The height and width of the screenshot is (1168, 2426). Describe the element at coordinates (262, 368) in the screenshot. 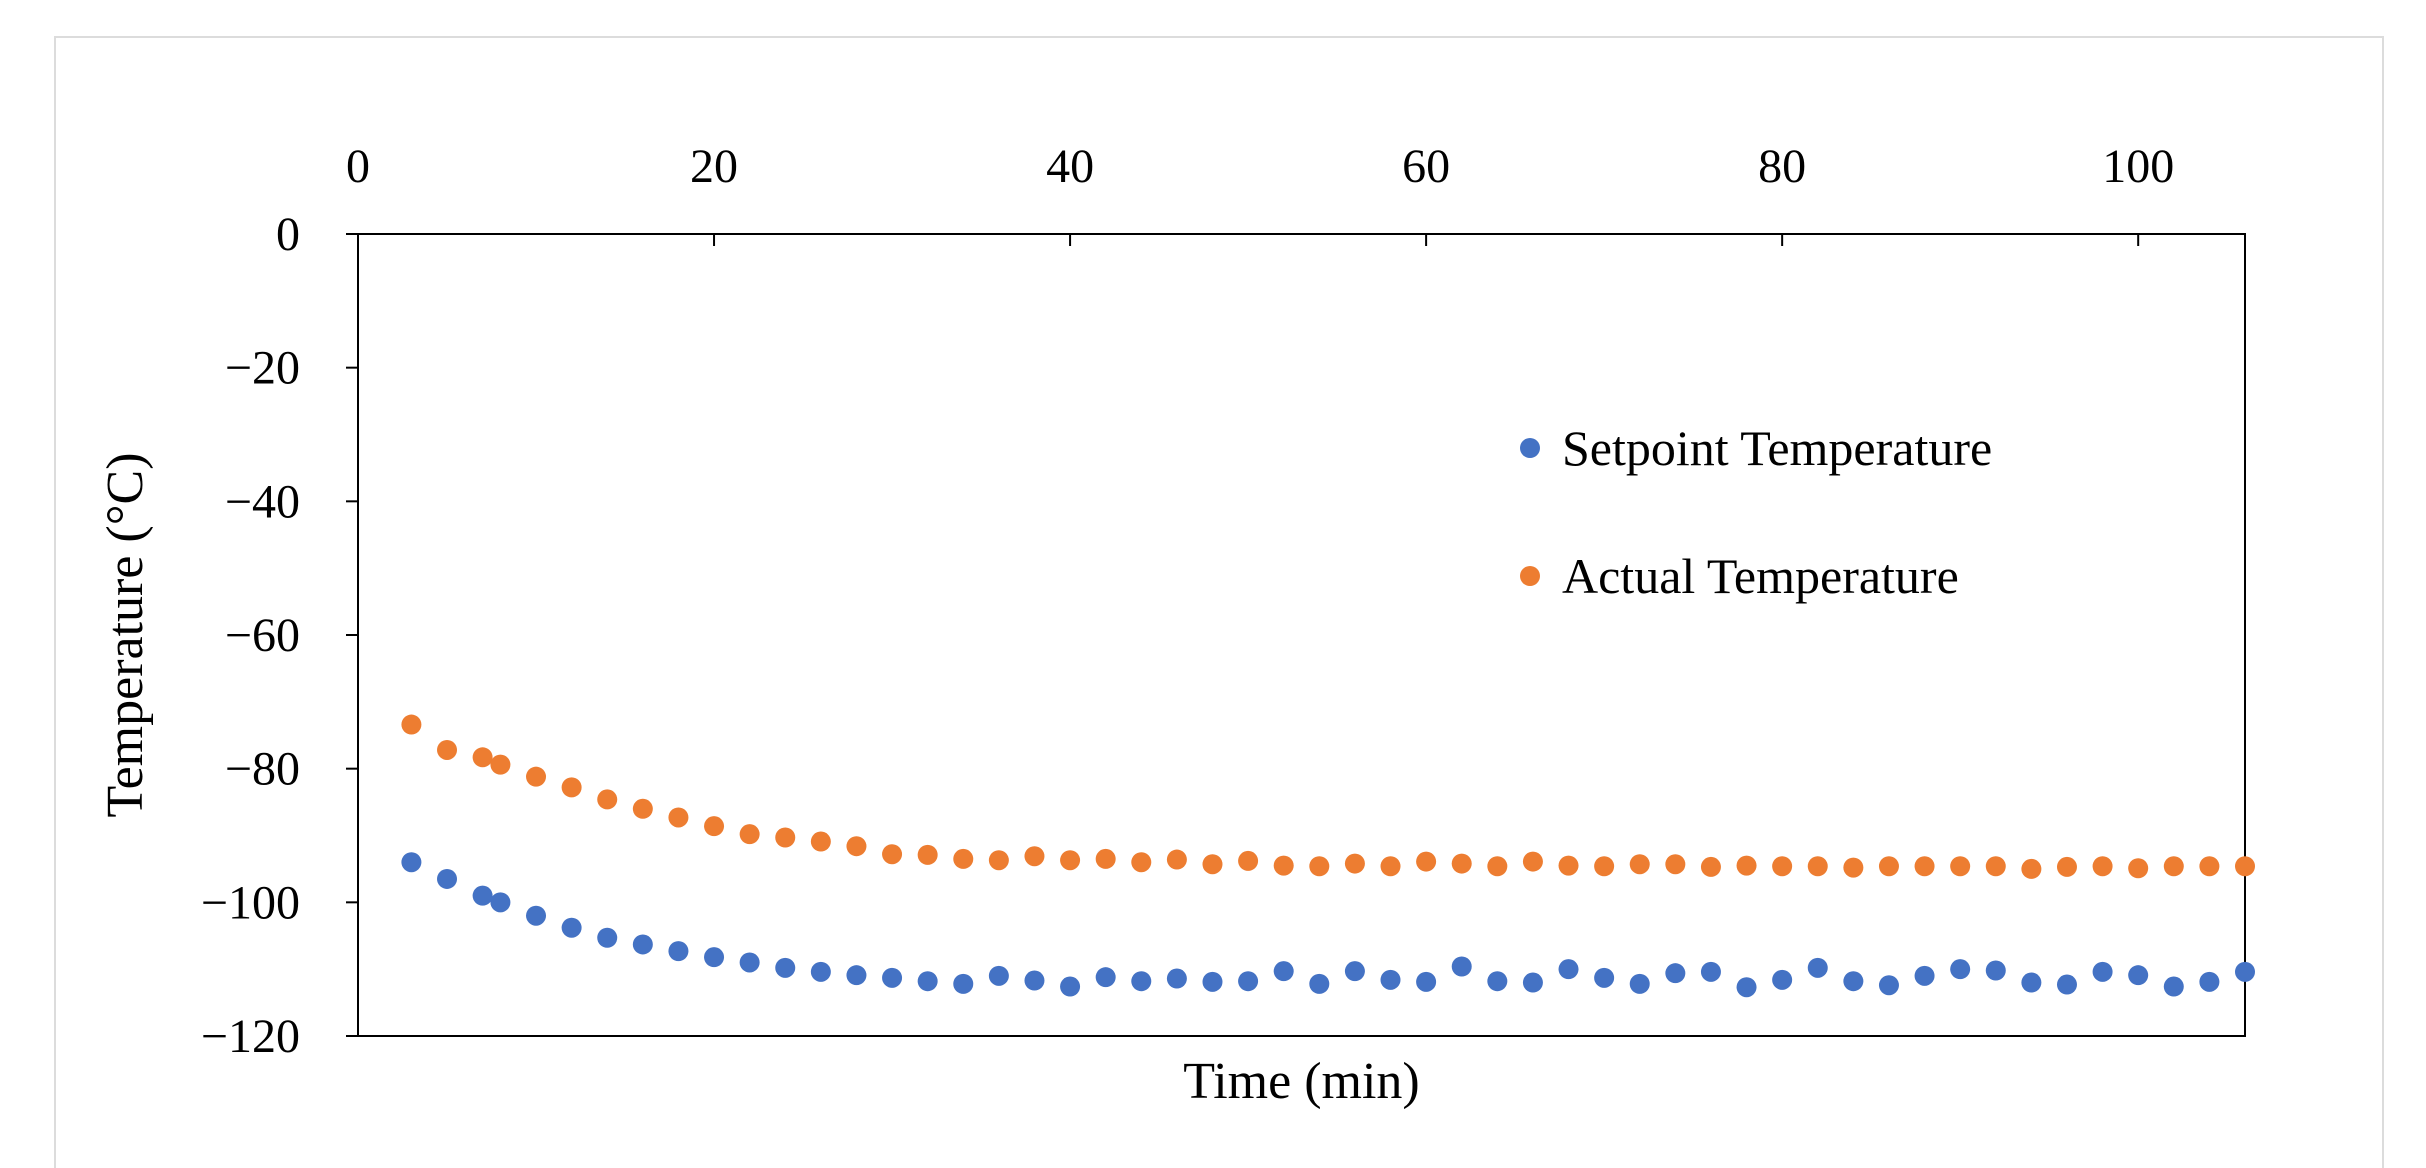

I see `y-tick-label: −20` at that location.